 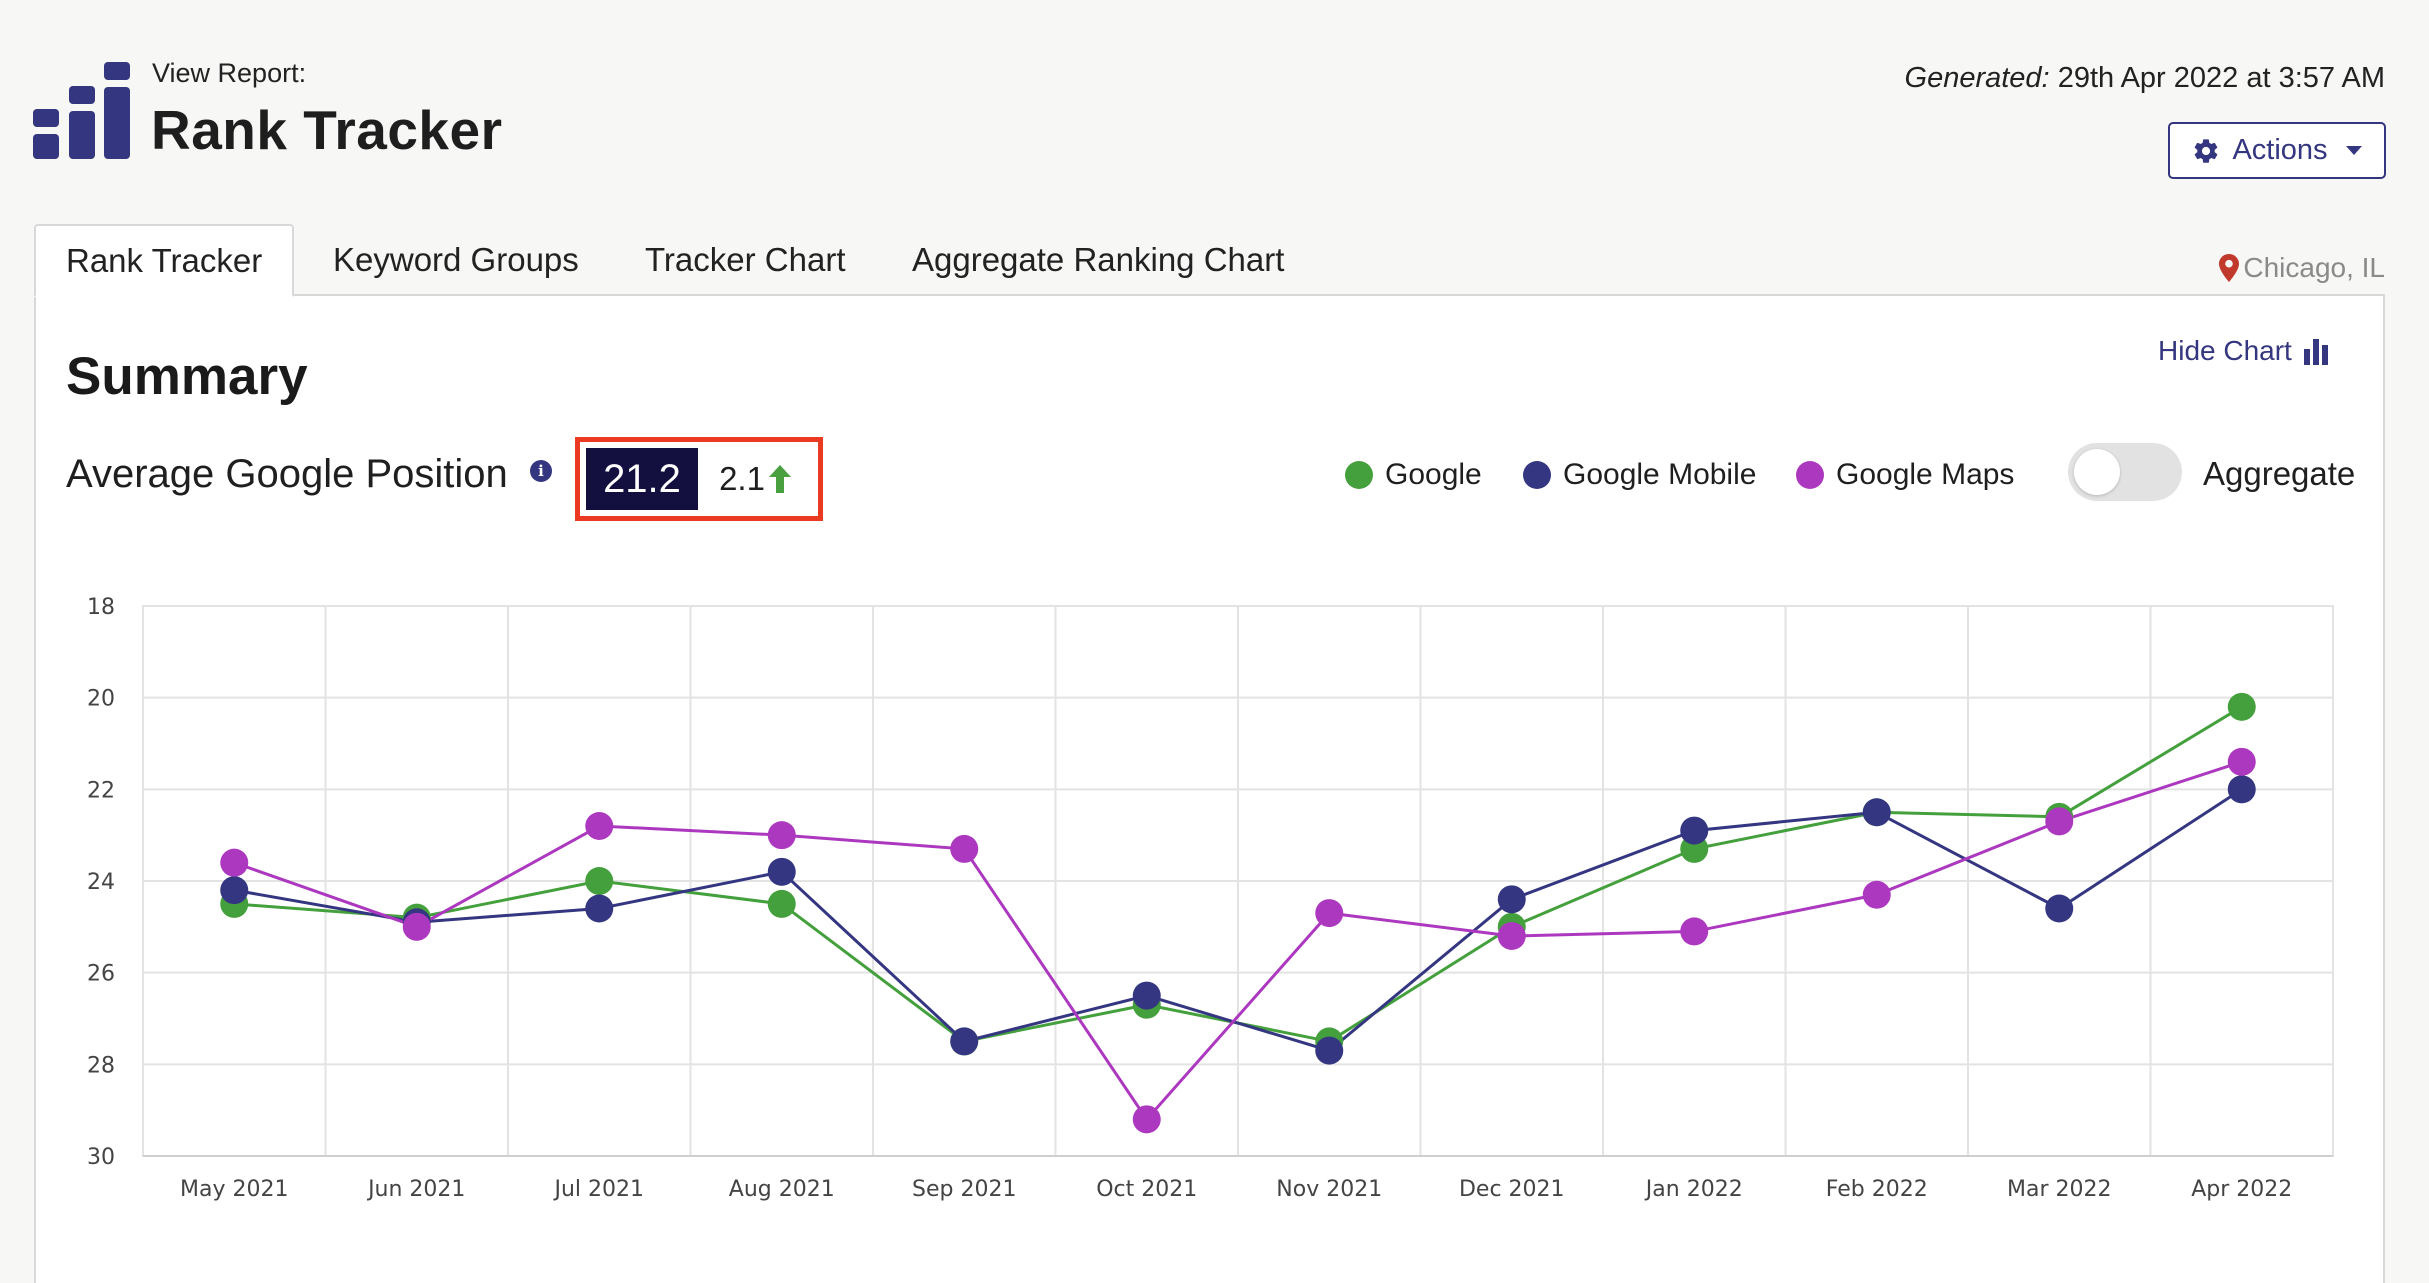 What do you see at coordinates (1925, 474) in the screenshot?
I see `legend-label: Google Maps` at bounding box center [1925, 474].